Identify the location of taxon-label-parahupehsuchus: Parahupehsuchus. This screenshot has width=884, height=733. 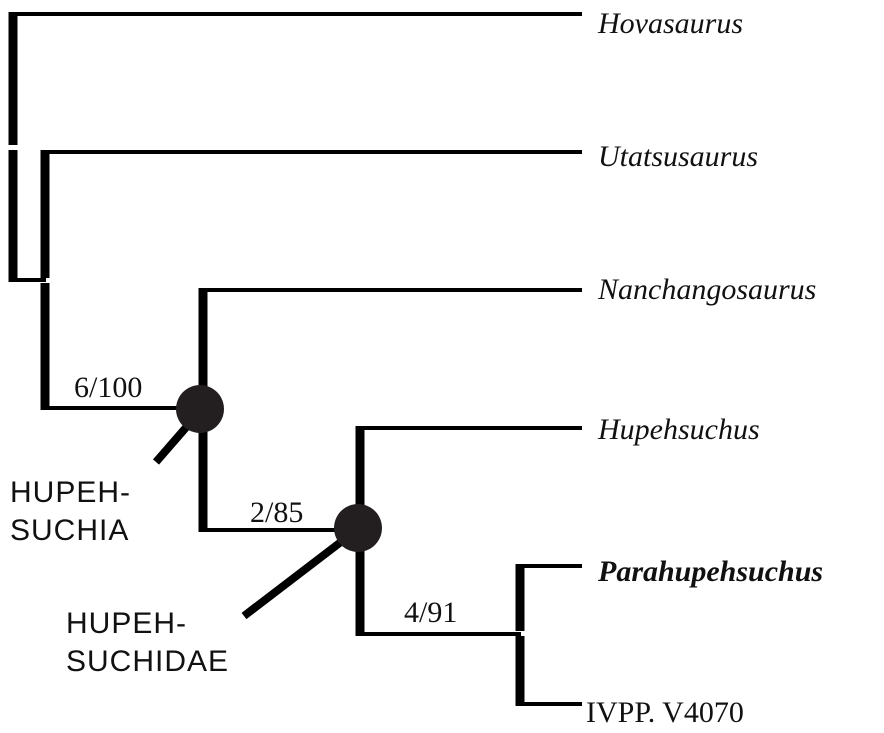
(710, 571).